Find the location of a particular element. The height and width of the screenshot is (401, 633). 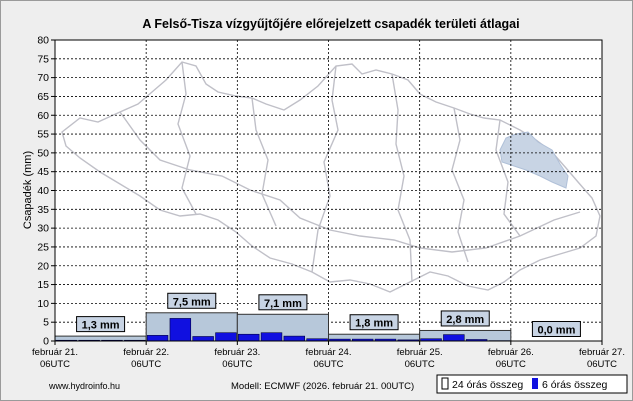

daily-value-label: 7,5 mm is located at coordinates (192, 302).